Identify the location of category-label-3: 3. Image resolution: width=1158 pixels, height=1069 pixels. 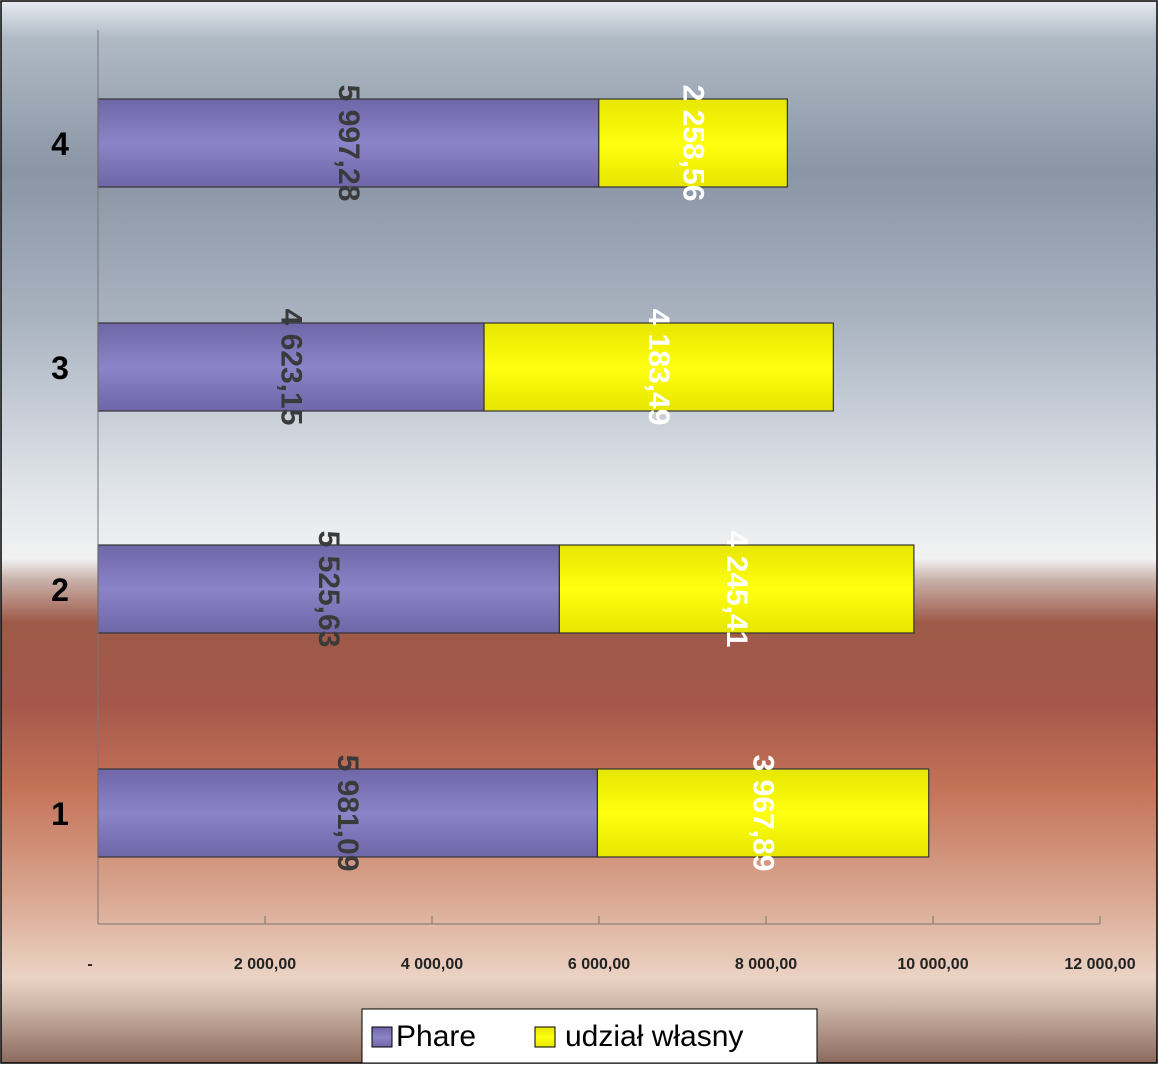
(60, 368).